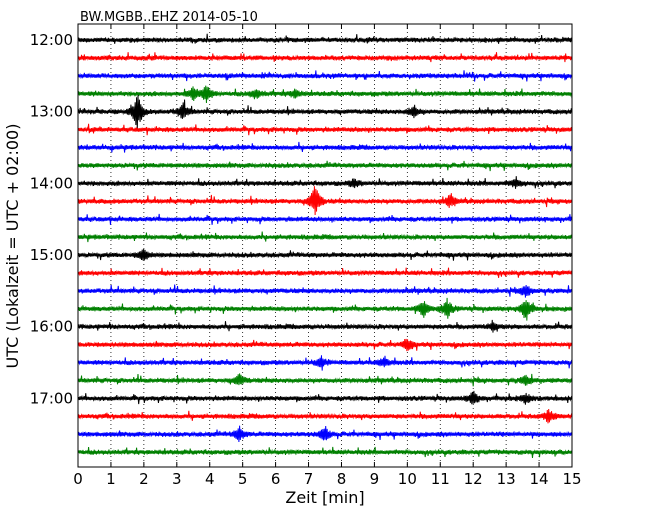  I want to click on x-axis-label: Zeit [min], so click(324, 497).